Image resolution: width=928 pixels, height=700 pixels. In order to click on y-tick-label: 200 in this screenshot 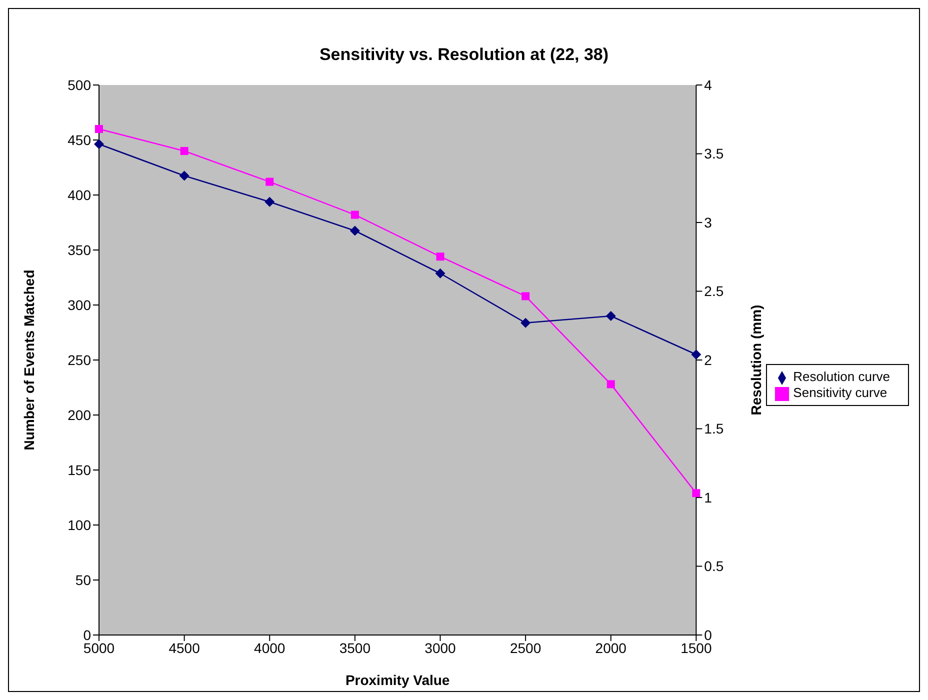, I will do `click(80, 414)`.